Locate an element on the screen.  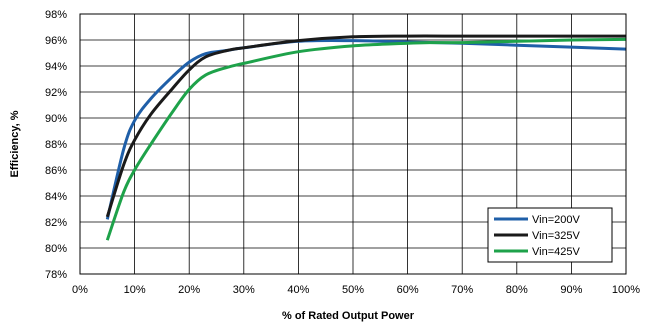
y-axis-ticks: 78% 80% 82% 84% 86% 88% 90% 92% 94% 96% 98% is located at coordinates (56, 145).